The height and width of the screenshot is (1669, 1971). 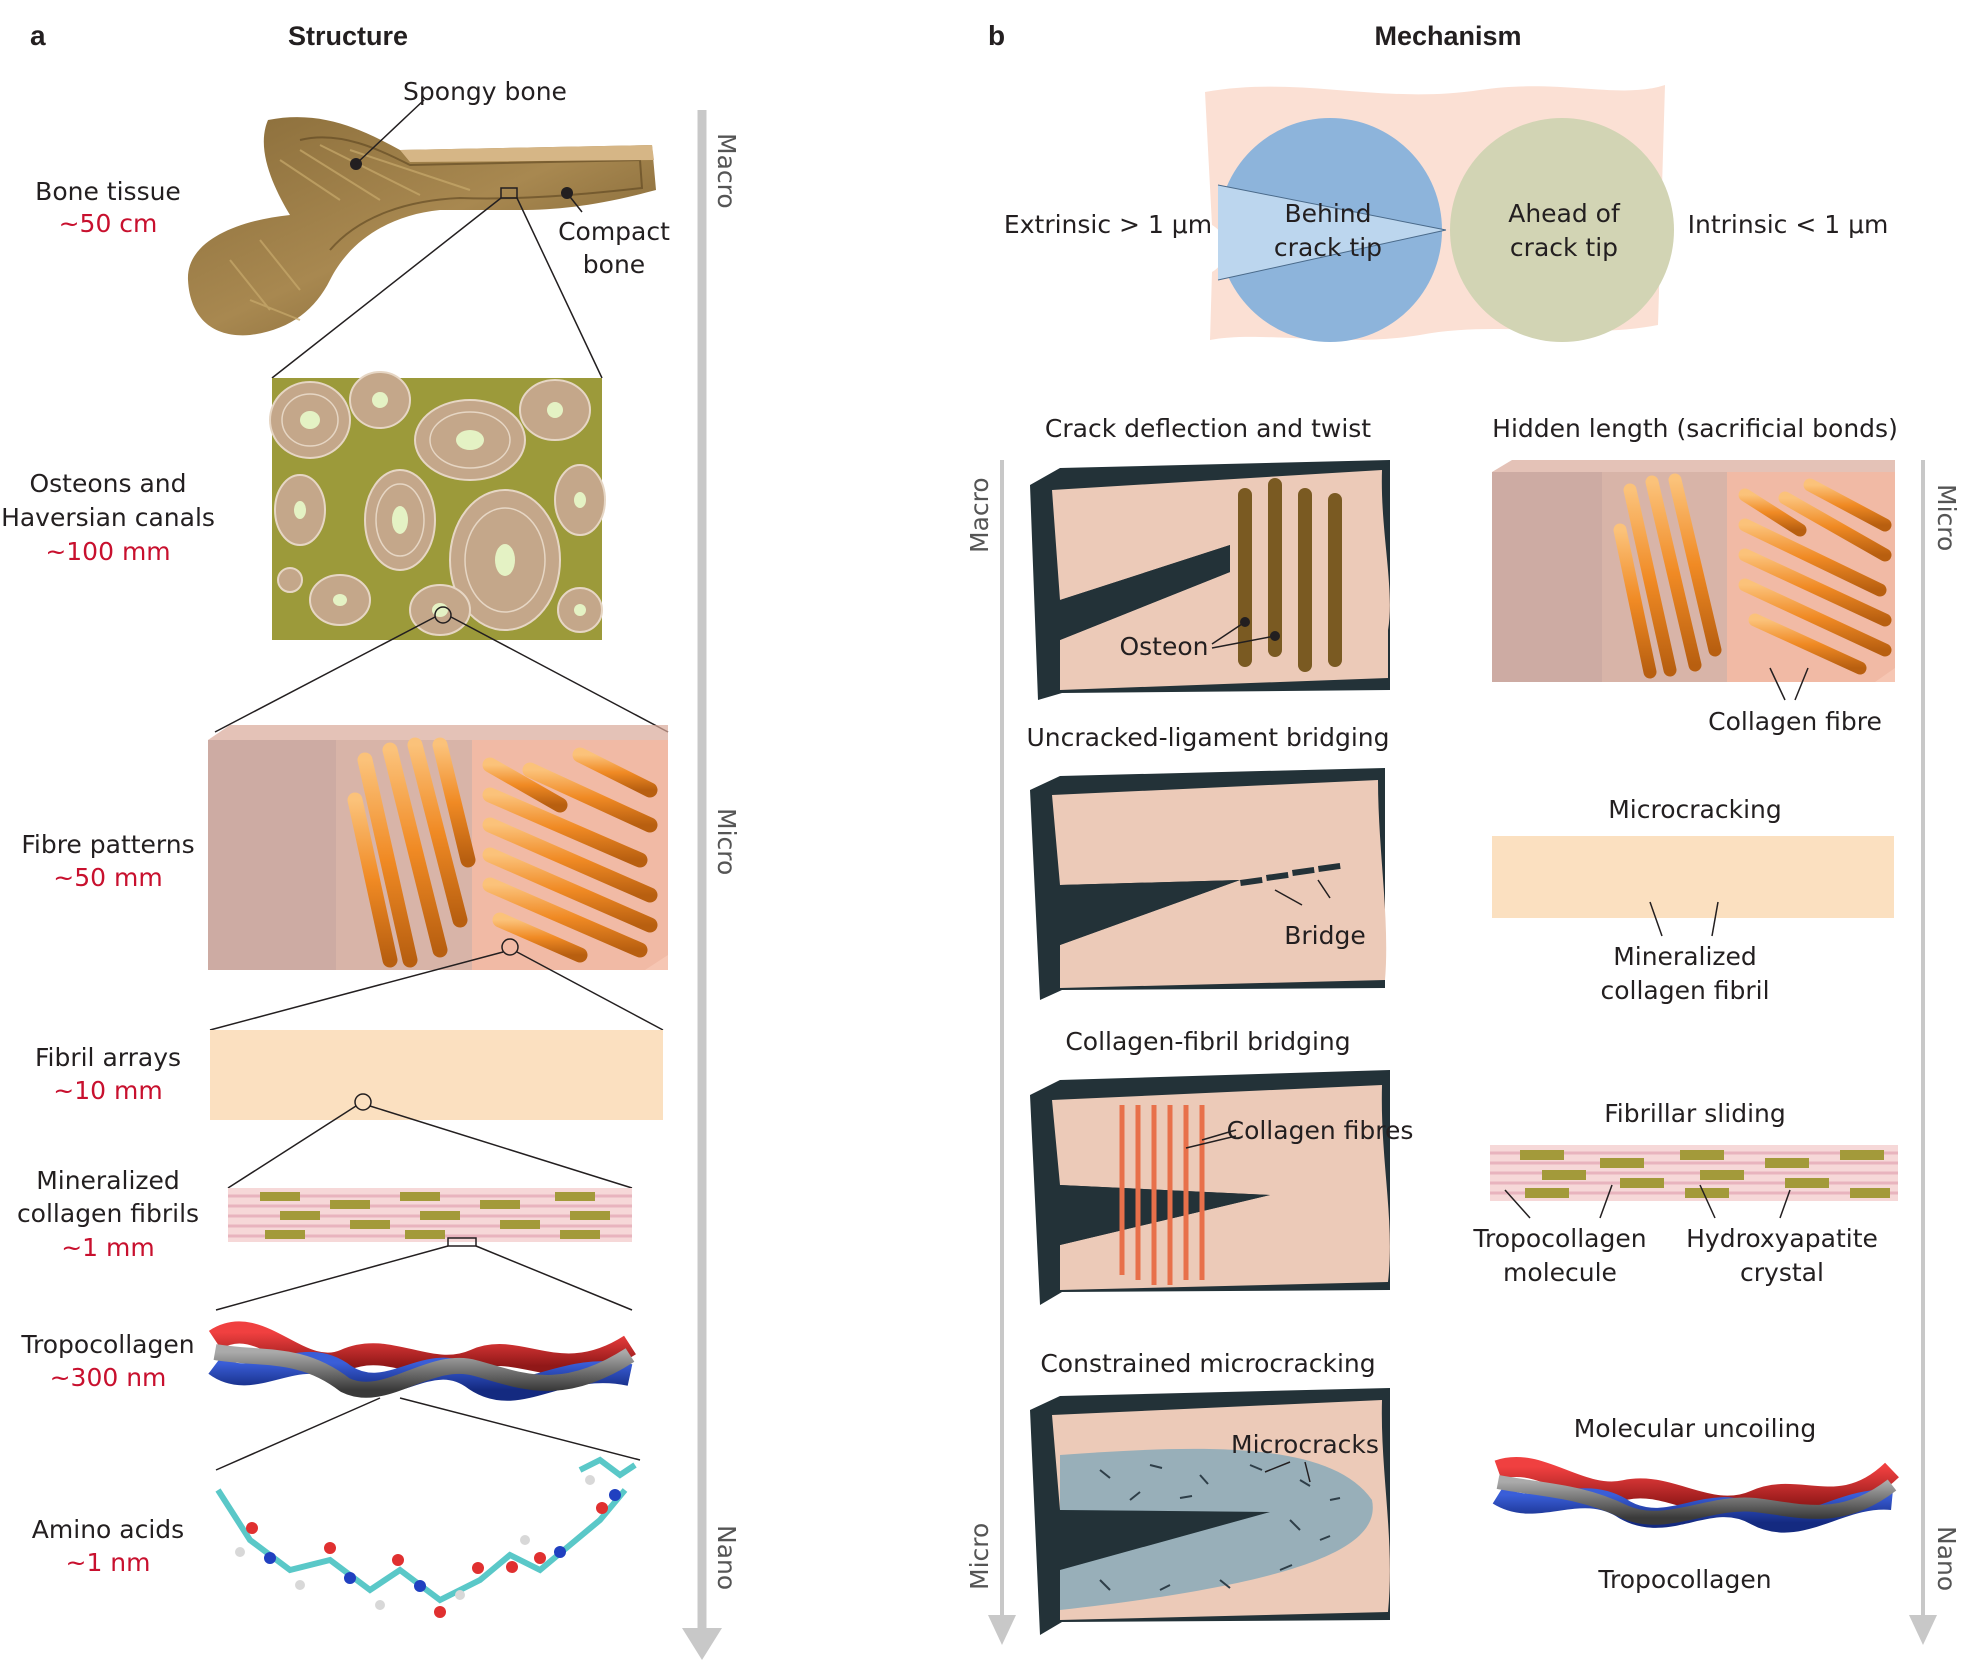 I want to click on level-fibril-arrays: Fibril arrays ~10 mm, so click(x=108, y=1074).